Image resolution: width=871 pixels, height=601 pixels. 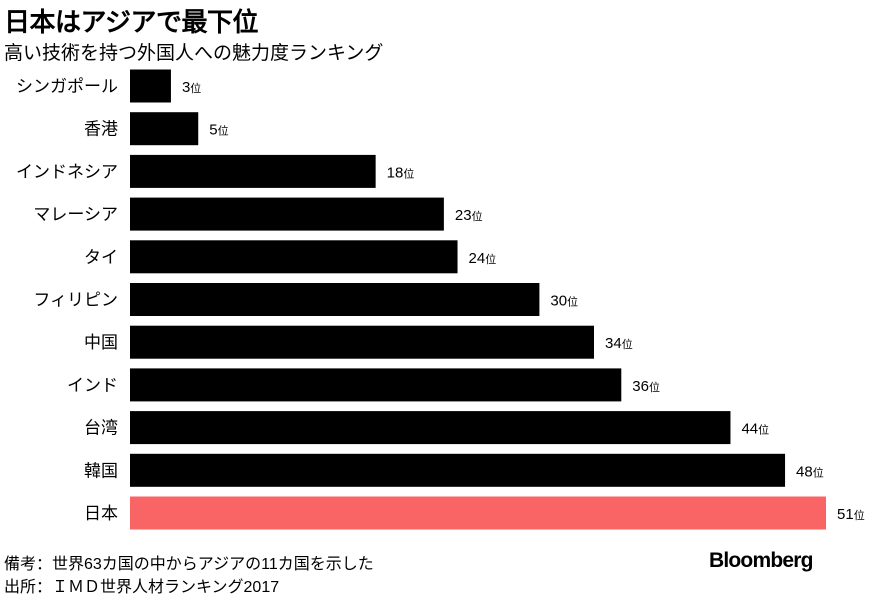 I want to click on category-label: タイ, so click(x=101, y=257).